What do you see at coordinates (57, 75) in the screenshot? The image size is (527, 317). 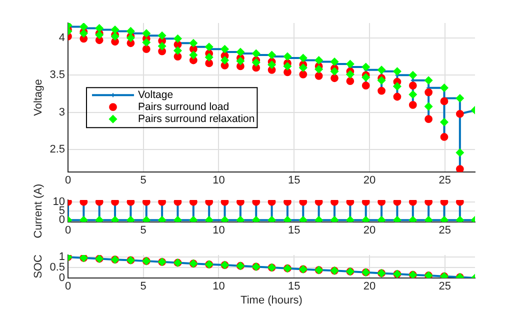 I see `y-tick-label: 3.5` at bounding box center [57, 75].